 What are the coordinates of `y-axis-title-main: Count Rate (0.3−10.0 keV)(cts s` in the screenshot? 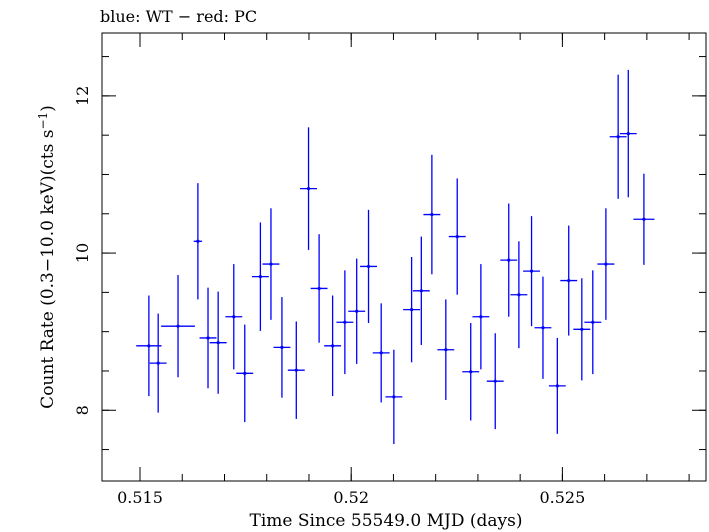 It's located at (48, 269).